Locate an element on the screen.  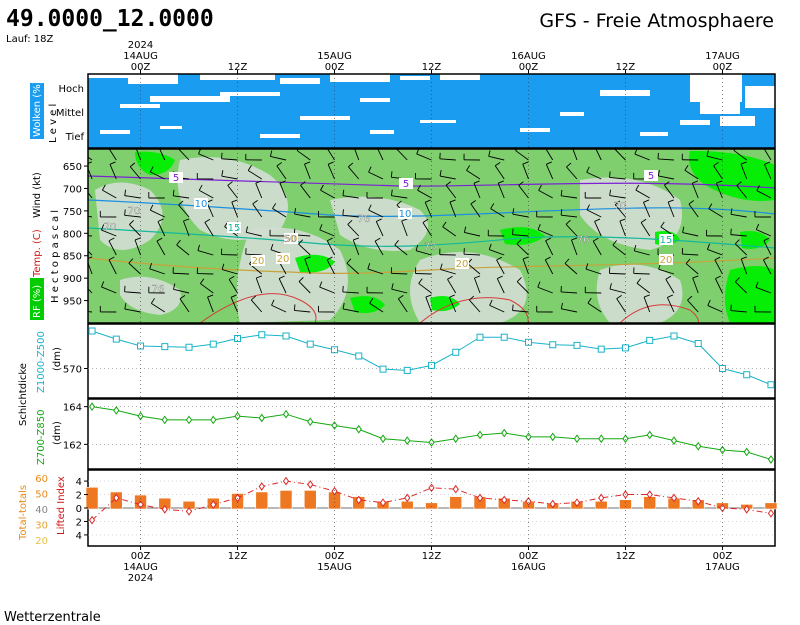
temp-contour-label: 20 is located at coordinates (283, 259).